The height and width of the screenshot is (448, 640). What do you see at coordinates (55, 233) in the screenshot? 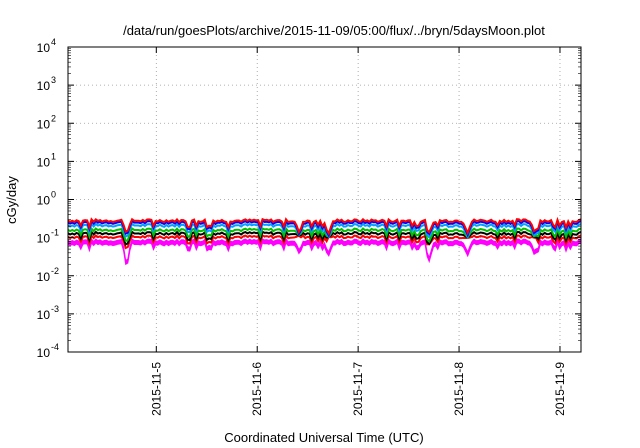
I see `y-tick-exponent: -1` at bounding box center [55, 233].